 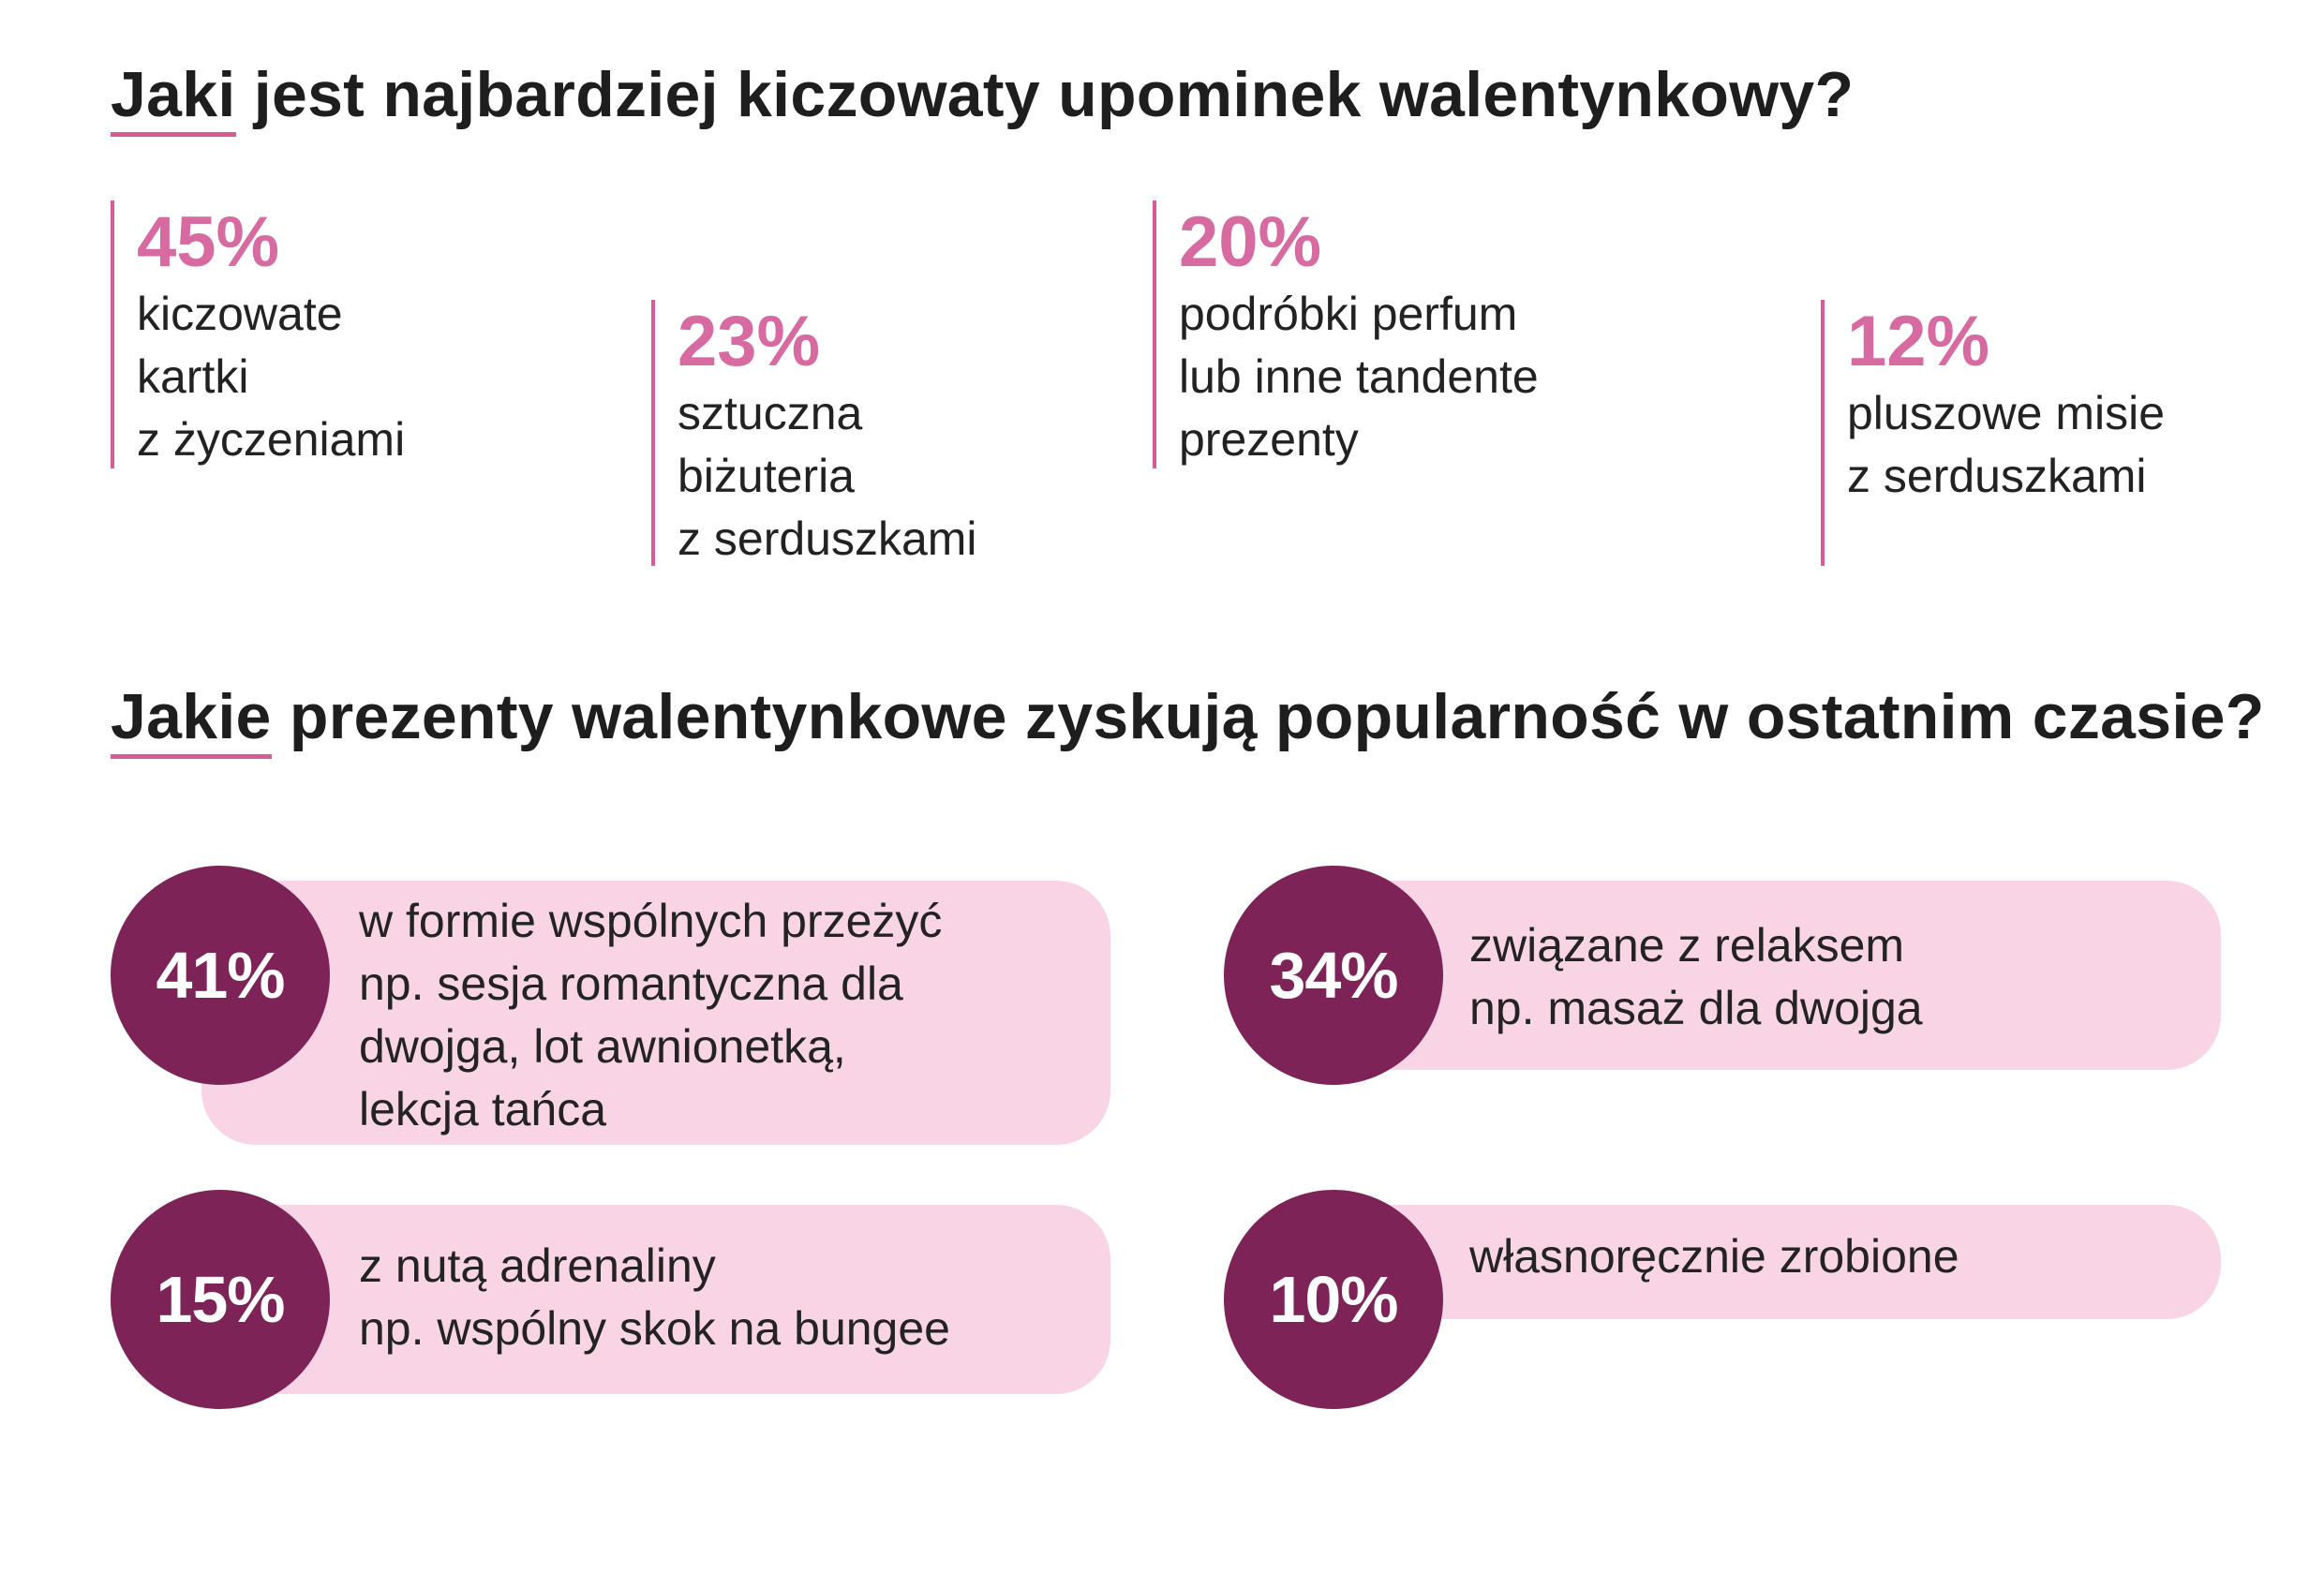 I want to click on kitsch-stat-4: 12% pluszowe misie z serduszkami, so click(x=2064, y=433).